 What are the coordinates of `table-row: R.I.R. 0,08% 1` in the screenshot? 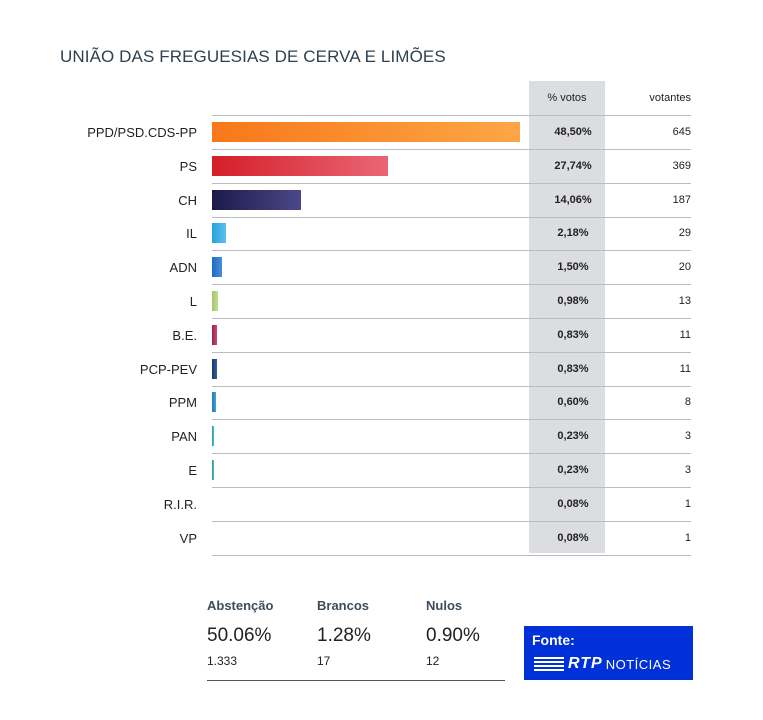 It's located at (381, 505).